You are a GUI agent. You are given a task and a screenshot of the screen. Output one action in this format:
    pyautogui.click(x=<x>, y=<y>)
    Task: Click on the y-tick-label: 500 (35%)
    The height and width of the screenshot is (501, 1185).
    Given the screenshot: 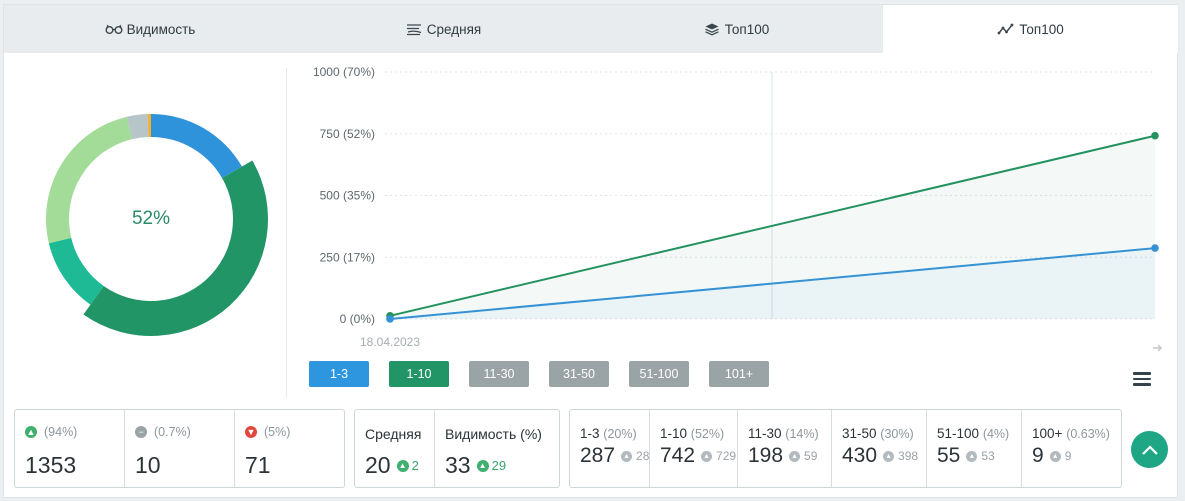 What is the action you would take?
    pyautogui.click(x=347, y=196)
    